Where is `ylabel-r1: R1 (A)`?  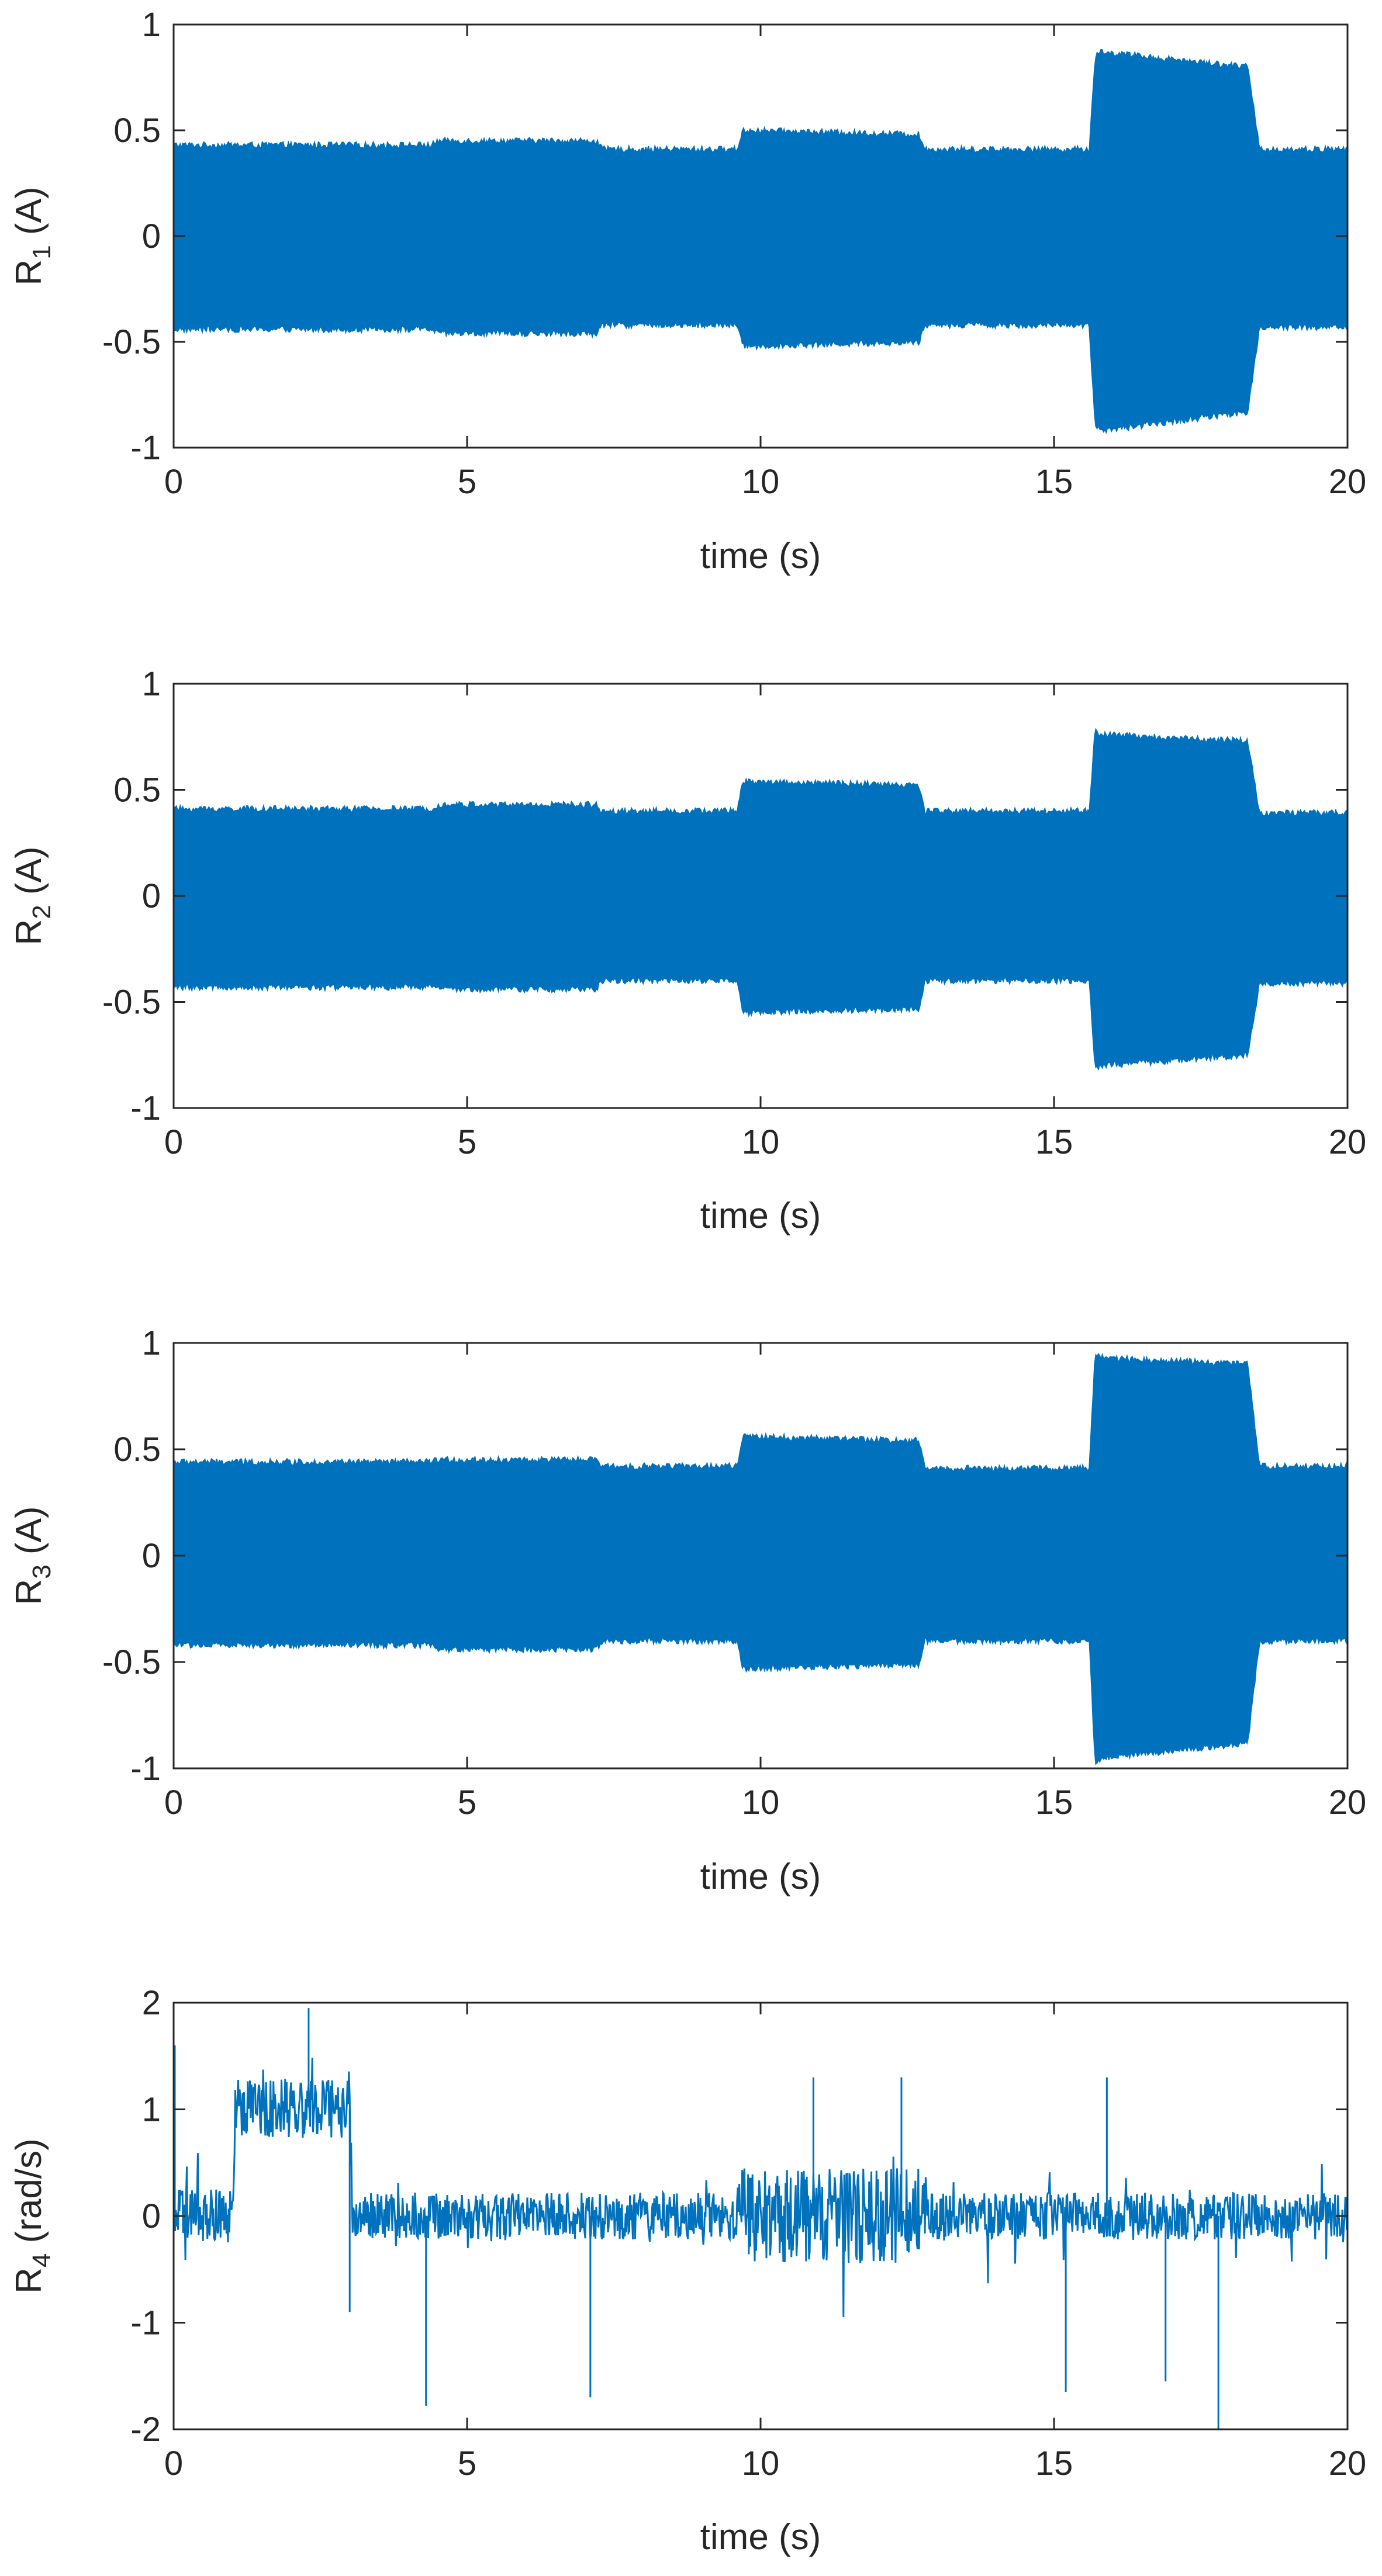 ylabel-r1: R1 (A) is located at coordinates (32, 236).